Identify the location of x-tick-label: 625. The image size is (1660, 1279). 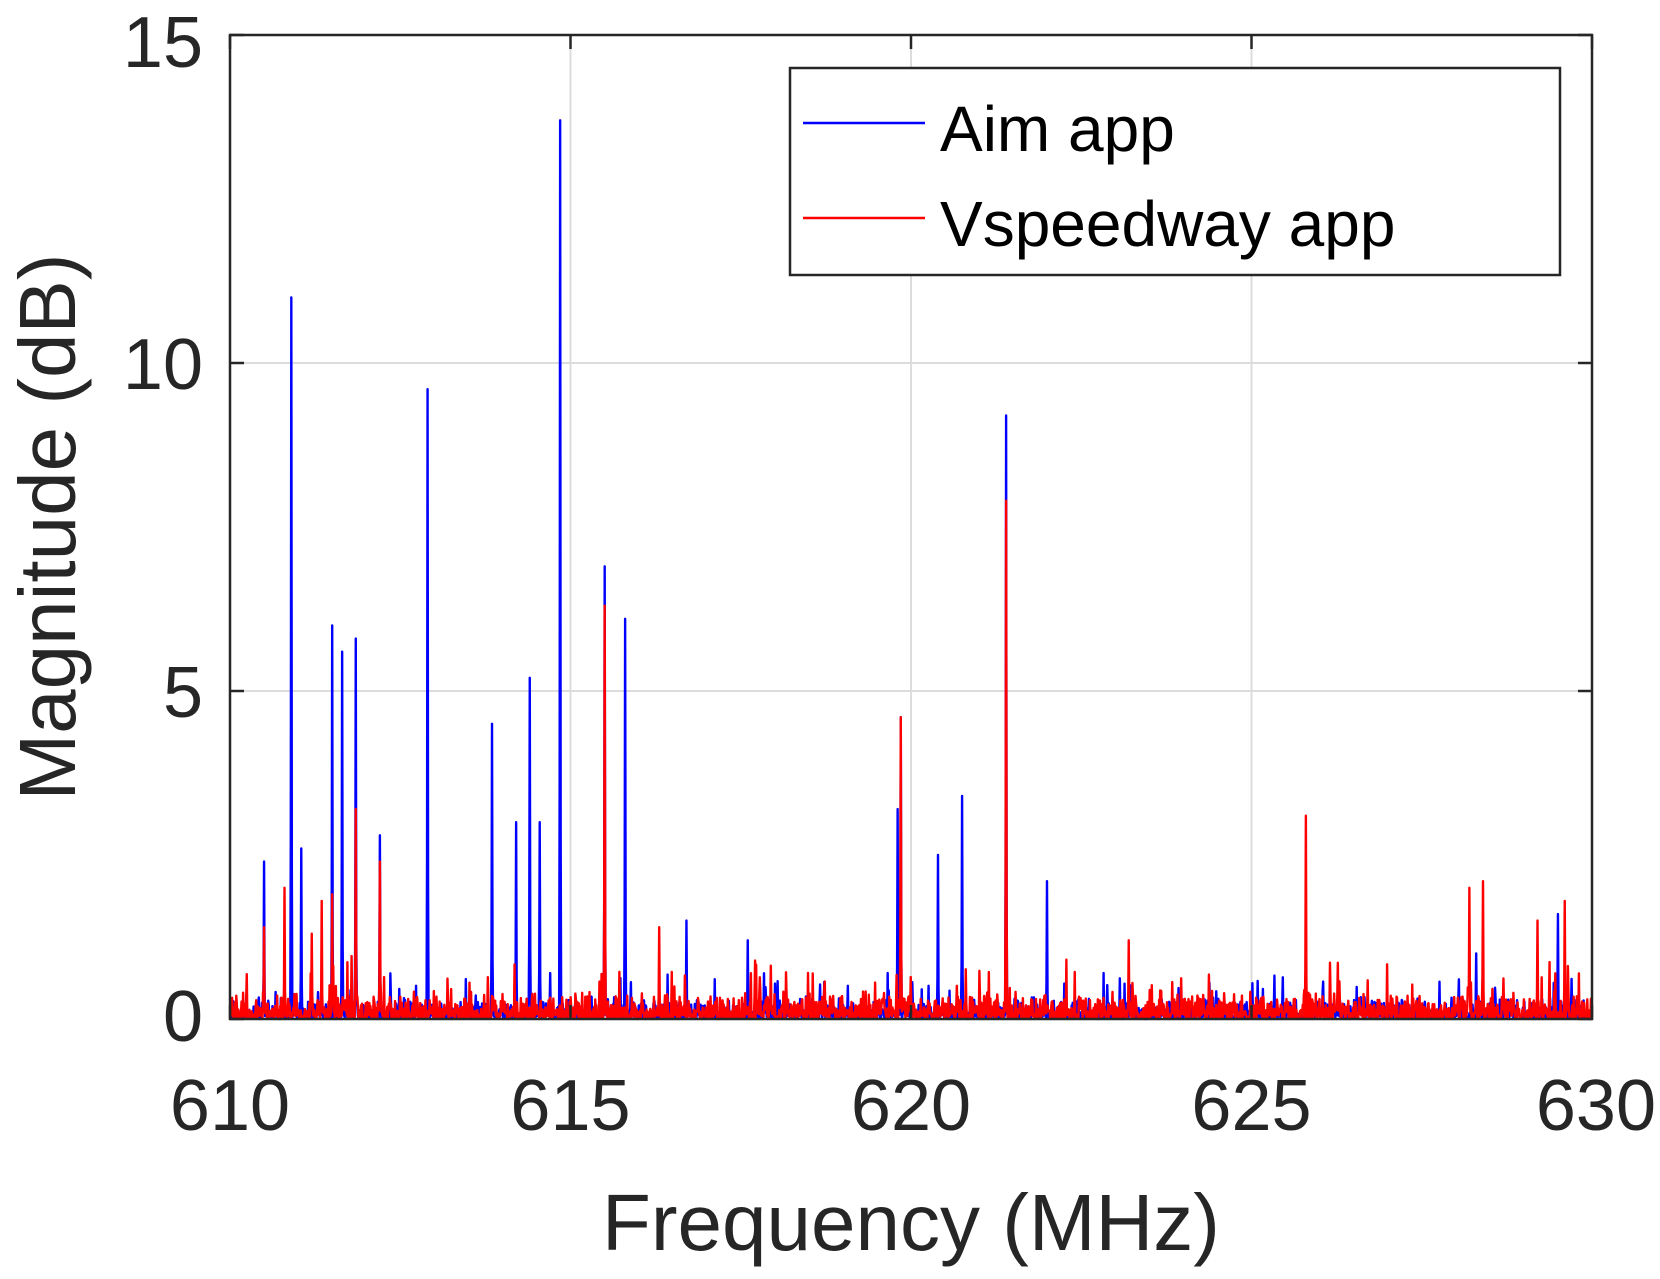
(1251, 1106).